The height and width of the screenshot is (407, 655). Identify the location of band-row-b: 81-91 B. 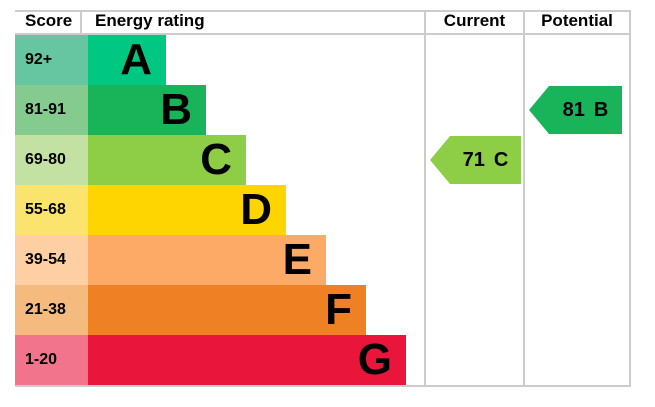
(322, 110).